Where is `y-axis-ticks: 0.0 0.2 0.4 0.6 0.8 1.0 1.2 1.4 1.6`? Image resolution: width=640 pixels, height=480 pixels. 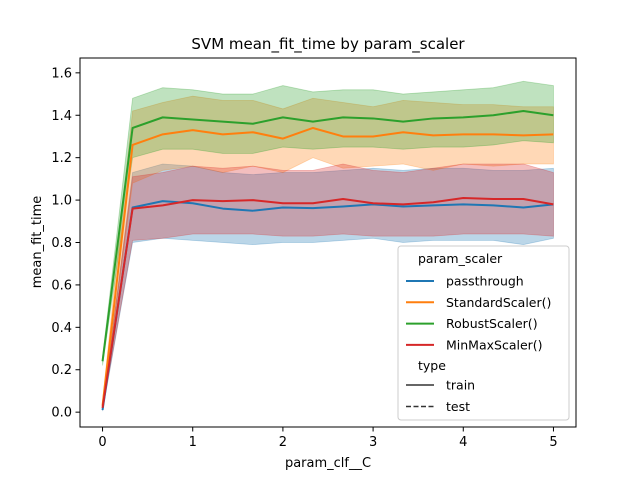 y-axis-ticks: 0.0 0.2 0.4 0.6 0.8 1.0 1.2 1.4 1.6 is located at coordinates (65, 243).